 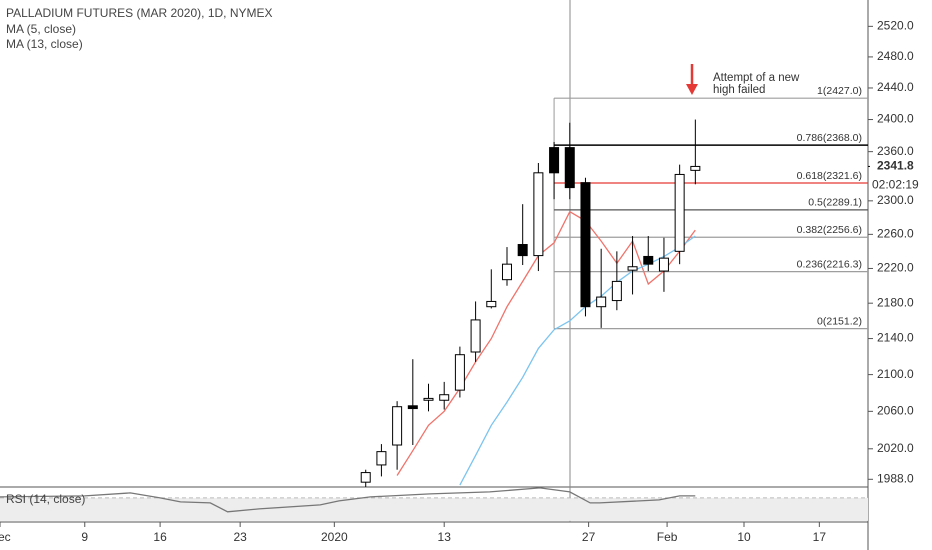 I want to click on y-tick-label: 2260.0, so click(x=895, y=234).